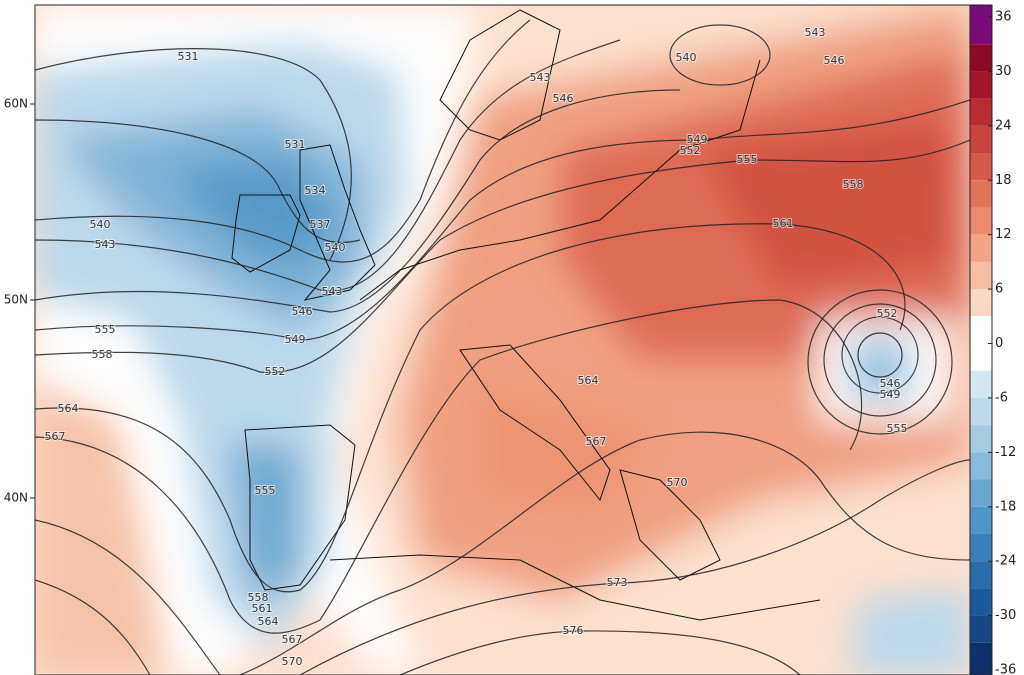 Image resolution: width=1024 pixels, height=675 pixels. What do you see at coordinates (1005, 561) in the screenshot?
I see `colorbar-label: -24` at bounding box center [1005, 561].